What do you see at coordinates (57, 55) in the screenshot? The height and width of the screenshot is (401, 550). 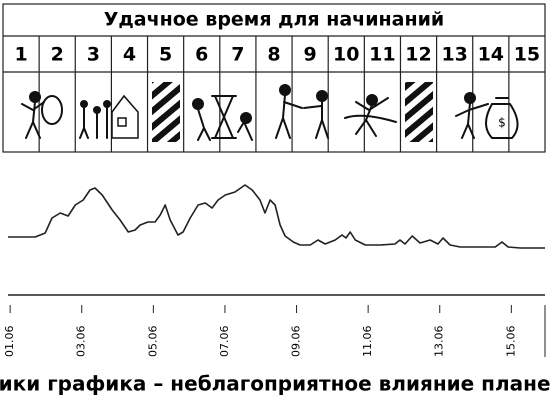 I see `day-number: 2` at bounding box center [57, 55].